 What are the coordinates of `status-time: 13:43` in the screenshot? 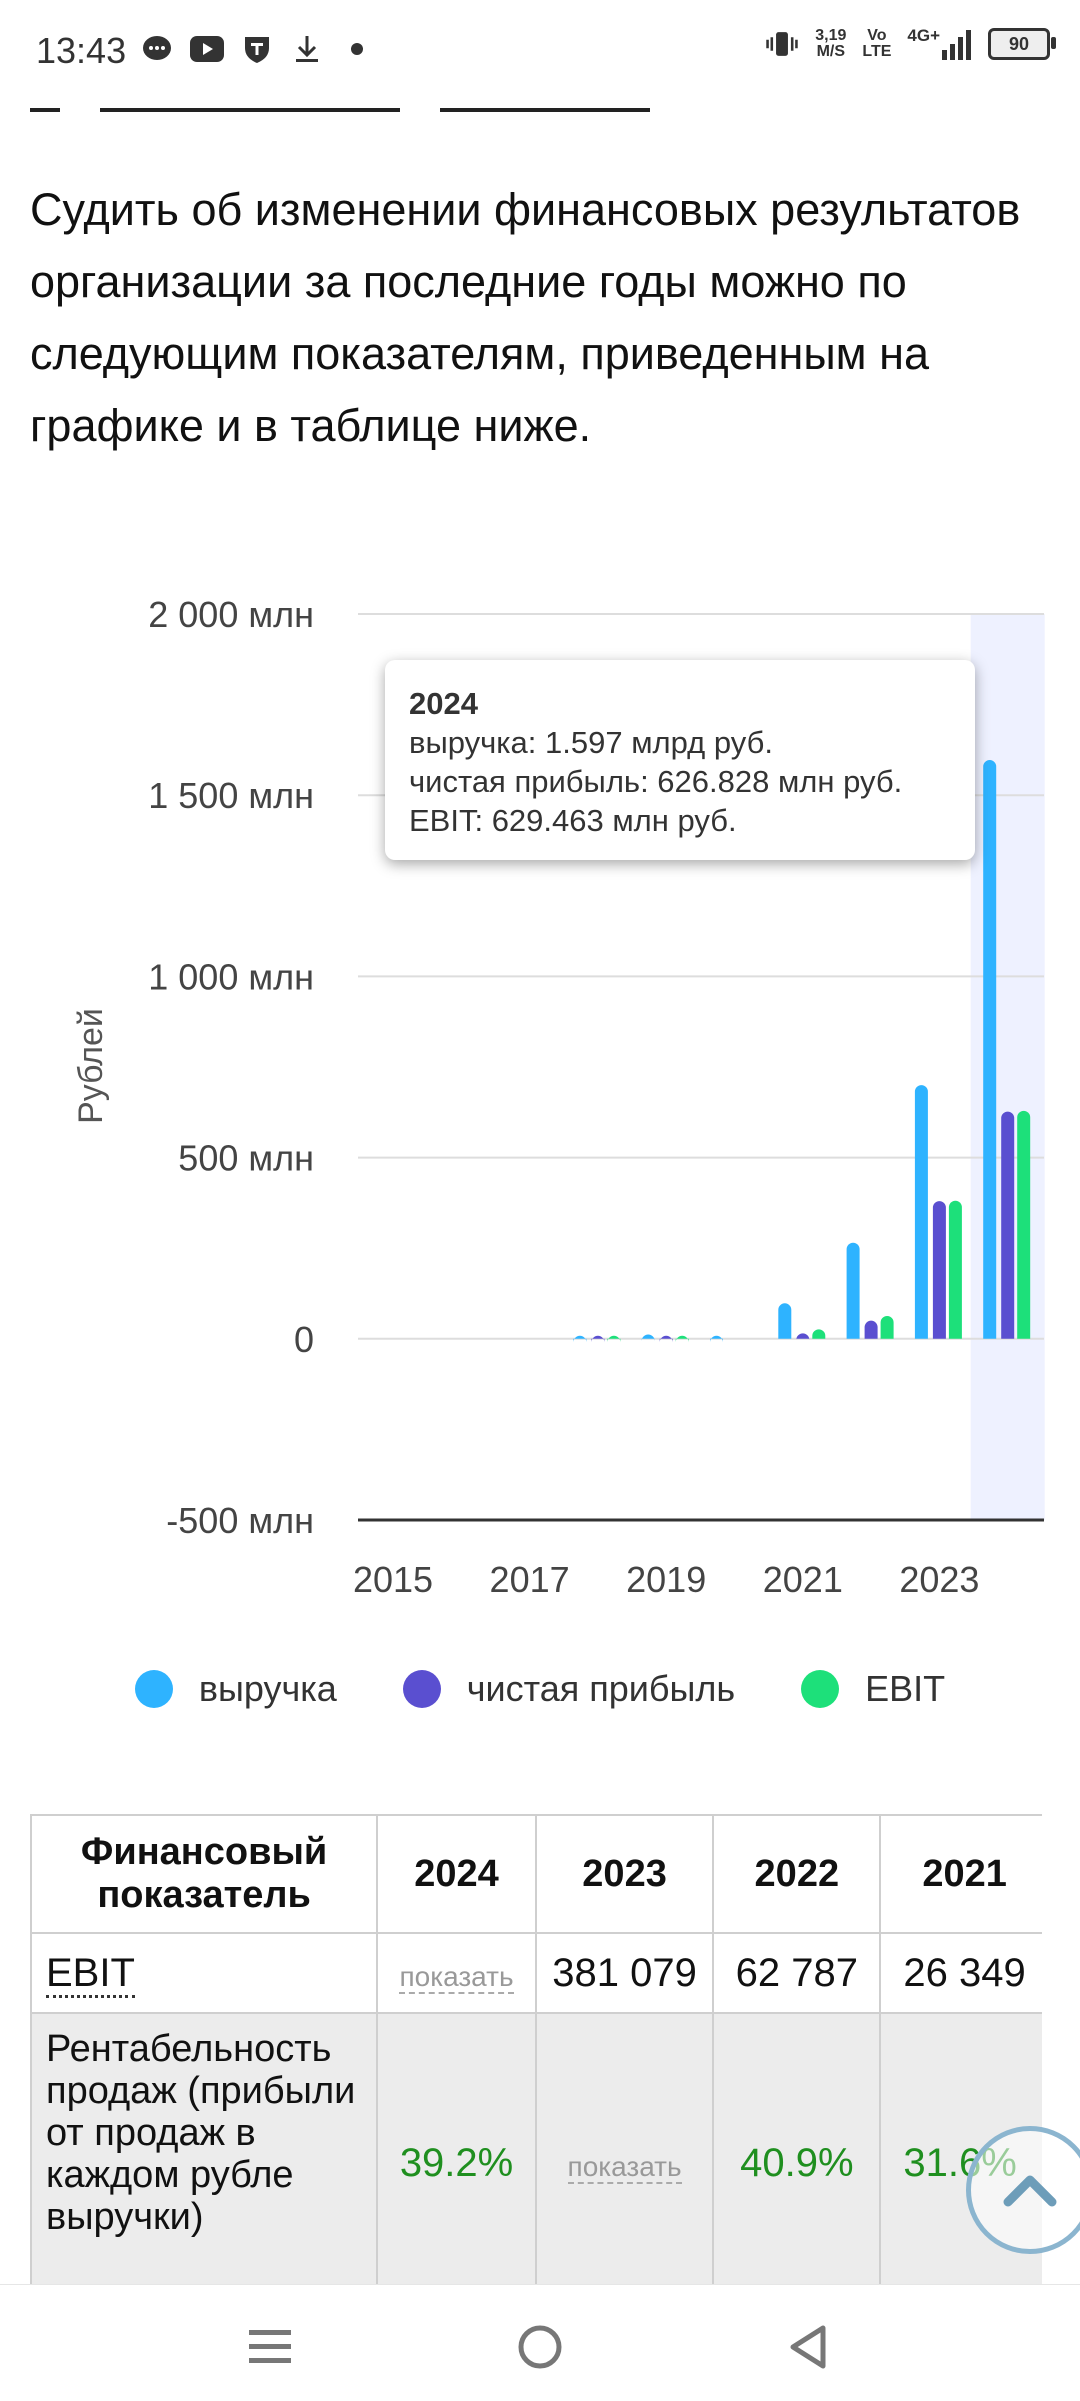 It's located at (81, 50).